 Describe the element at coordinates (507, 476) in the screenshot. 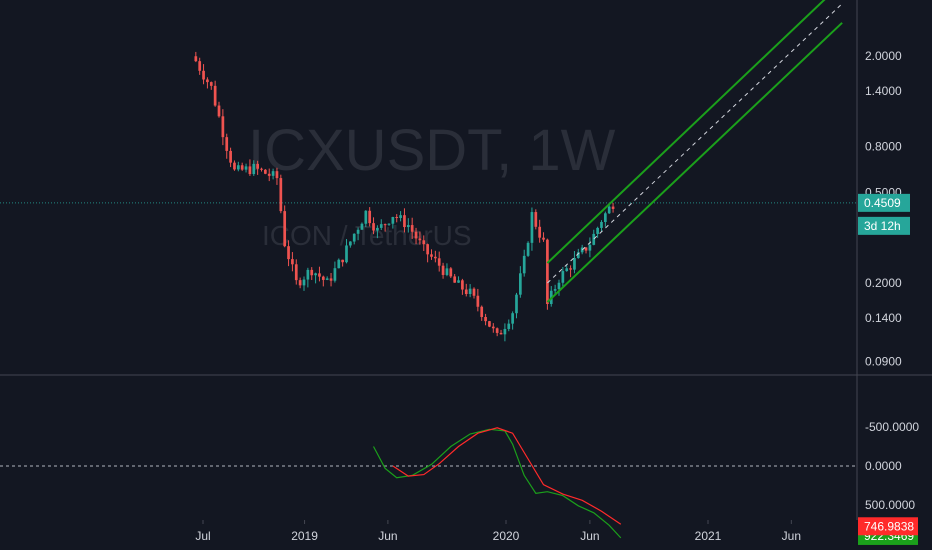

I see `oscillator-red-line` at that location.